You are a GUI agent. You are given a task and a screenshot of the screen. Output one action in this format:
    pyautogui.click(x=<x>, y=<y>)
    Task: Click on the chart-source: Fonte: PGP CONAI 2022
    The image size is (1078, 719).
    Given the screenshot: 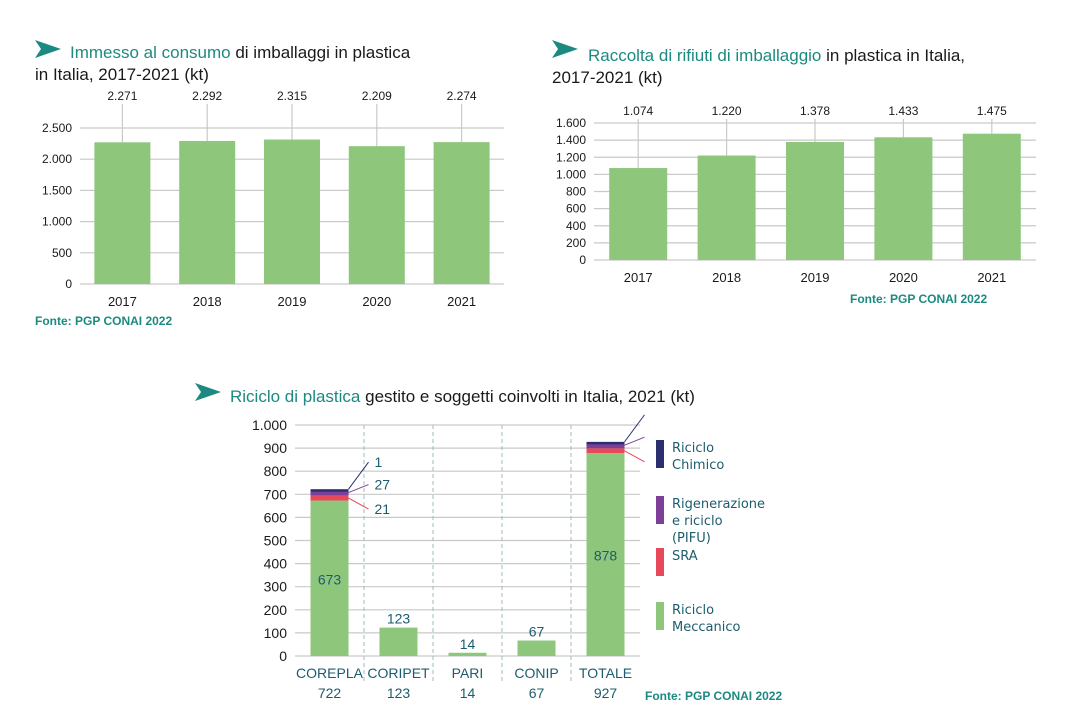 What is the action you would take?
    pyautogui.click(x=714, y=696)
    